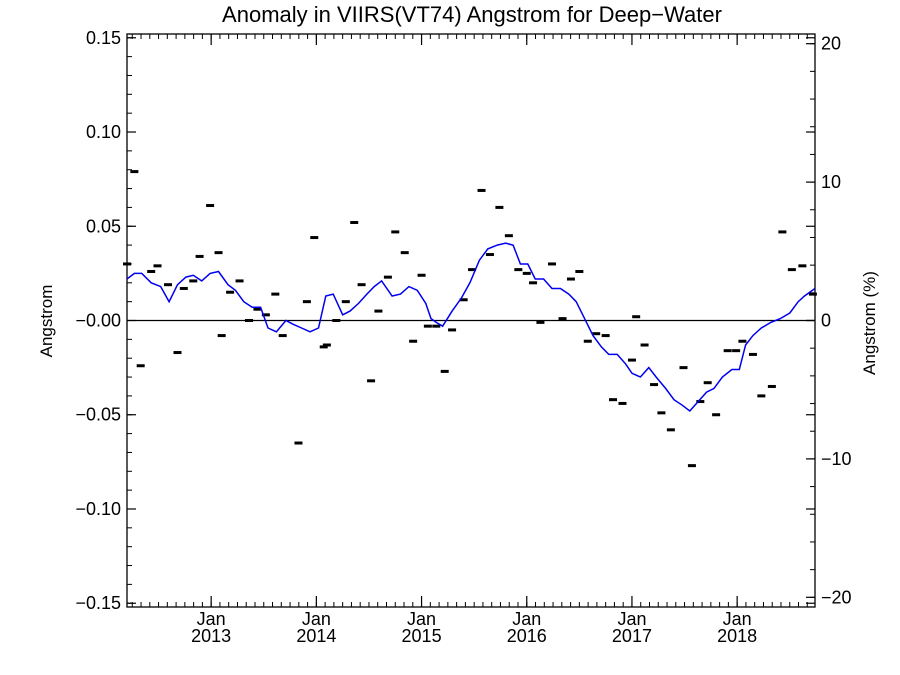  I want to click on y-axis-label: Angstrom, so click(46, 321).